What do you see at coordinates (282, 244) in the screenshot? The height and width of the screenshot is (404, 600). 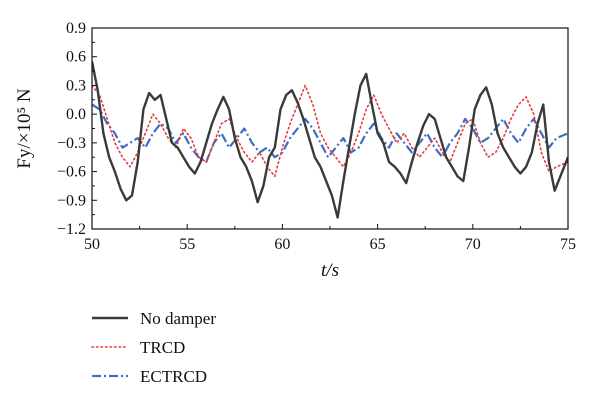 I see `x-tick-label: 60` at bounding box center [282, 244].